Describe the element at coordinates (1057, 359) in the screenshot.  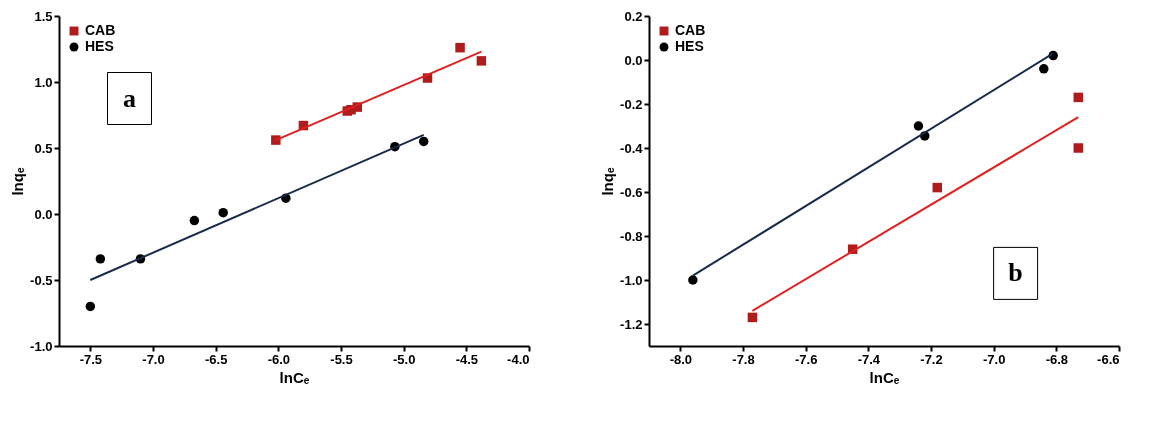
I see `x-tick-label: -6.8` at that location.